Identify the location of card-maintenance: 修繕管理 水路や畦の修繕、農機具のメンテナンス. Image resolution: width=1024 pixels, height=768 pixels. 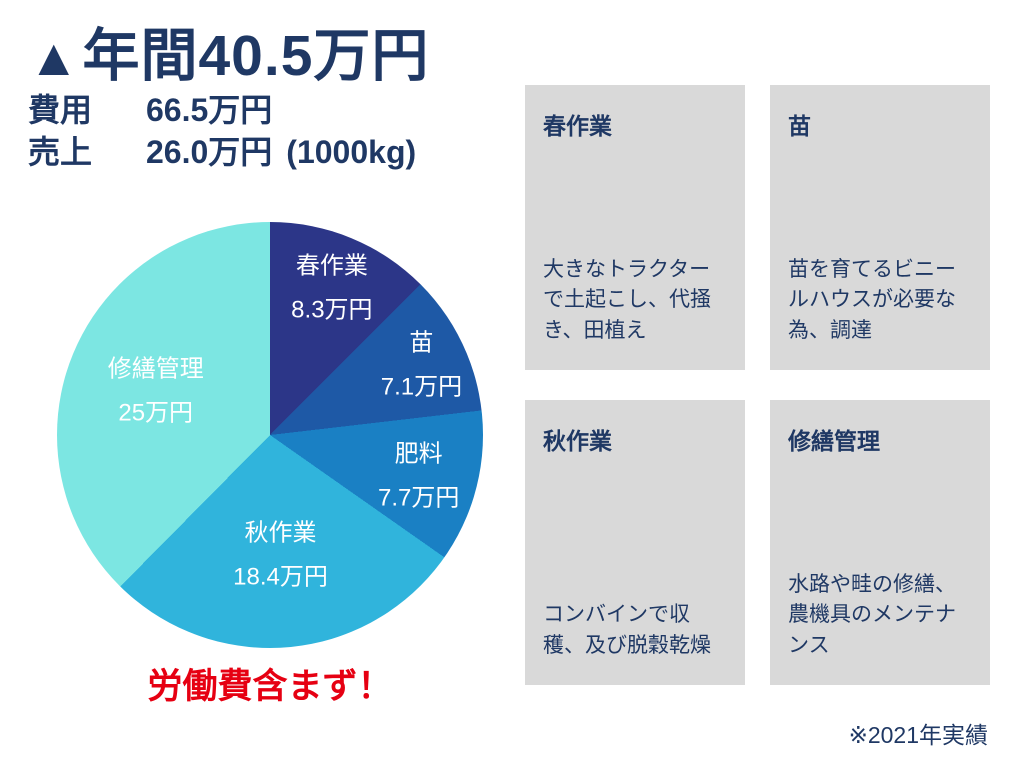
(880, 542).